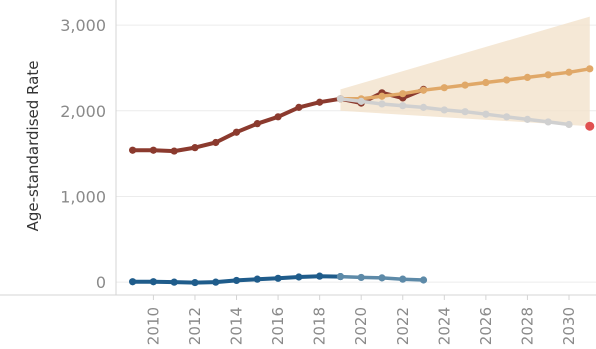 The width and height of the screenshot is (596, 349). Describe the element at coordinates (486, 326) in the screenshot. I see `x-tick-label: 2026` at that location.